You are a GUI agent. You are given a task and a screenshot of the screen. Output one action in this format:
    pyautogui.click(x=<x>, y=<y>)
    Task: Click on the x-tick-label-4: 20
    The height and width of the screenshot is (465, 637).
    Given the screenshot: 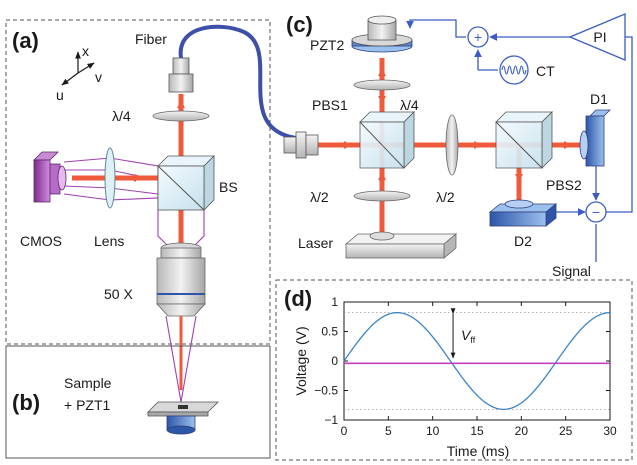 What is the action you would take?
    pyautogui.click(x=522, y=431)
    